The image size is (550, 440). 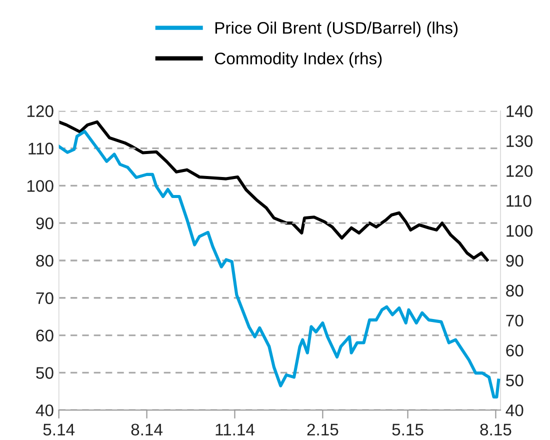 I want to click on y2-tick-label: 120, so click(x=519, y=171).